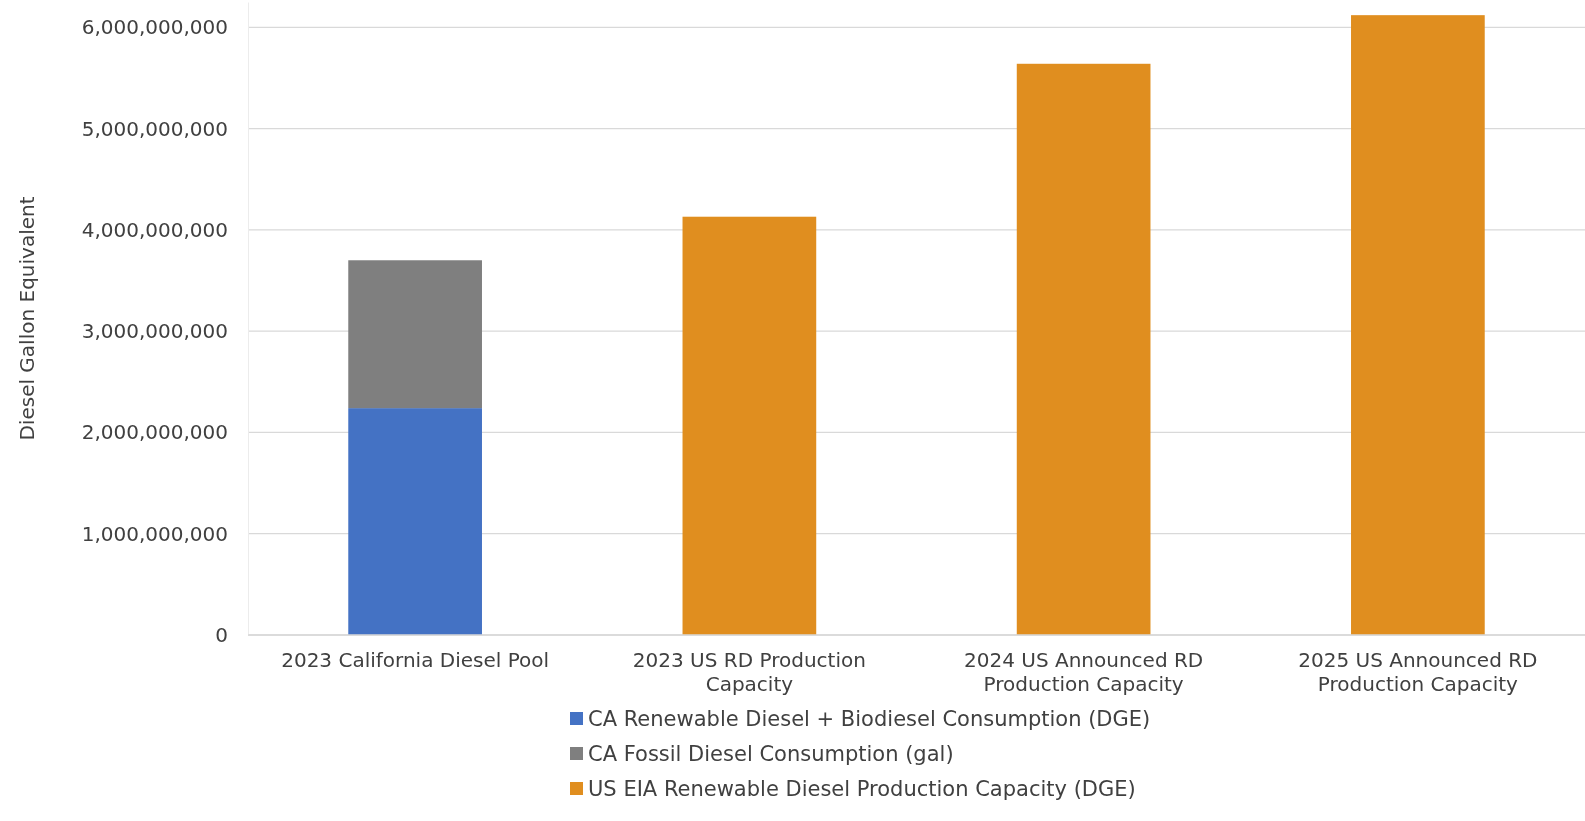  I want to click on x-tick-label: 2023 US RD Production Capacity, so click(749, 672).